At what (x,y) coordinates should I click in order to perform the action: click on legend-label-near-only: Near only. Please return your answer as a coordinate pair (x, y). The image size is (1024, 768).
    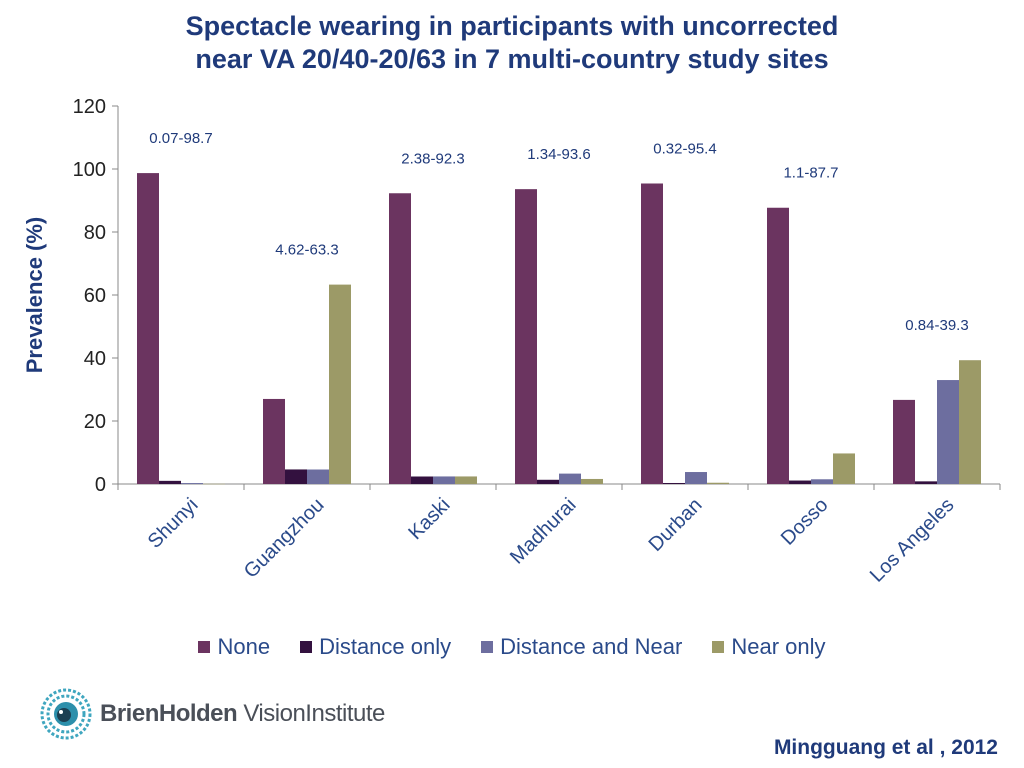
    Looking at the image, I should click on (778, 646).